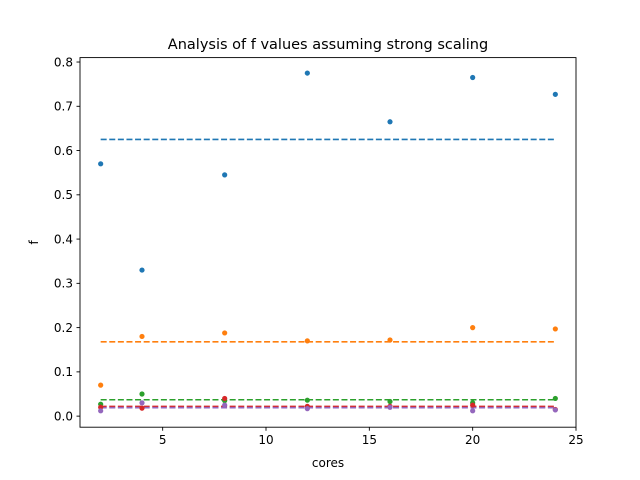 The image size is (640, 480). I want to click on y-tick-label: 0.2, so click(63, 328).